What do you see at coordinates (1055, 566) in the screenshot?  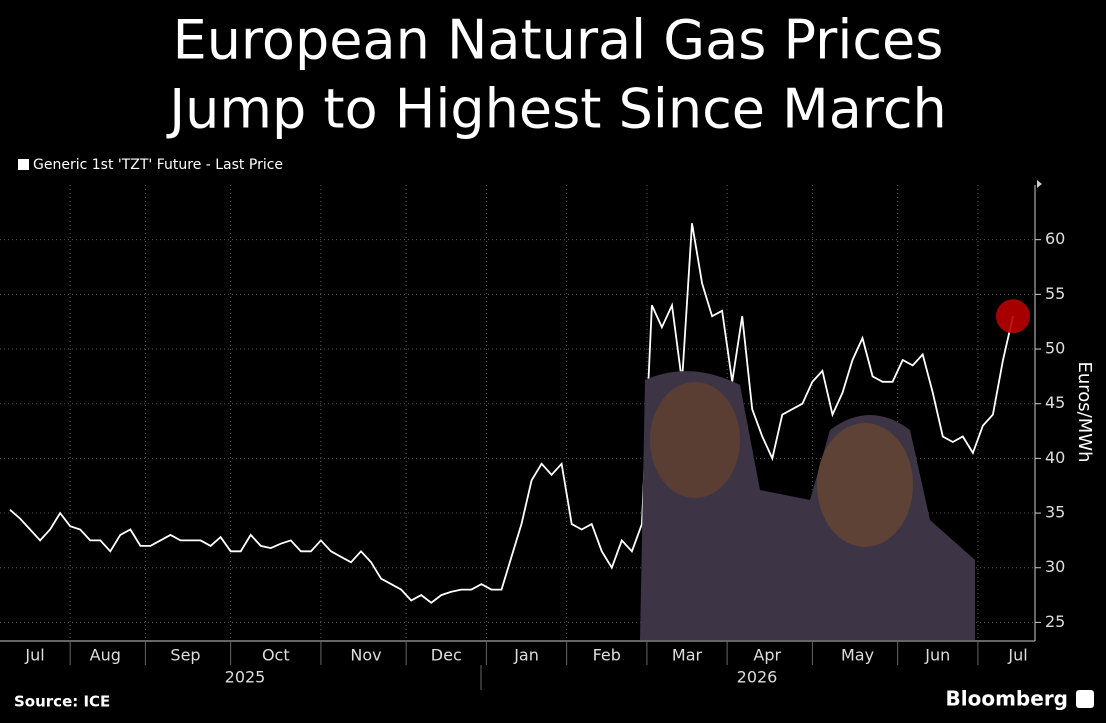 I see `y-tick-label: 30` at bounding box center [1055, 566].